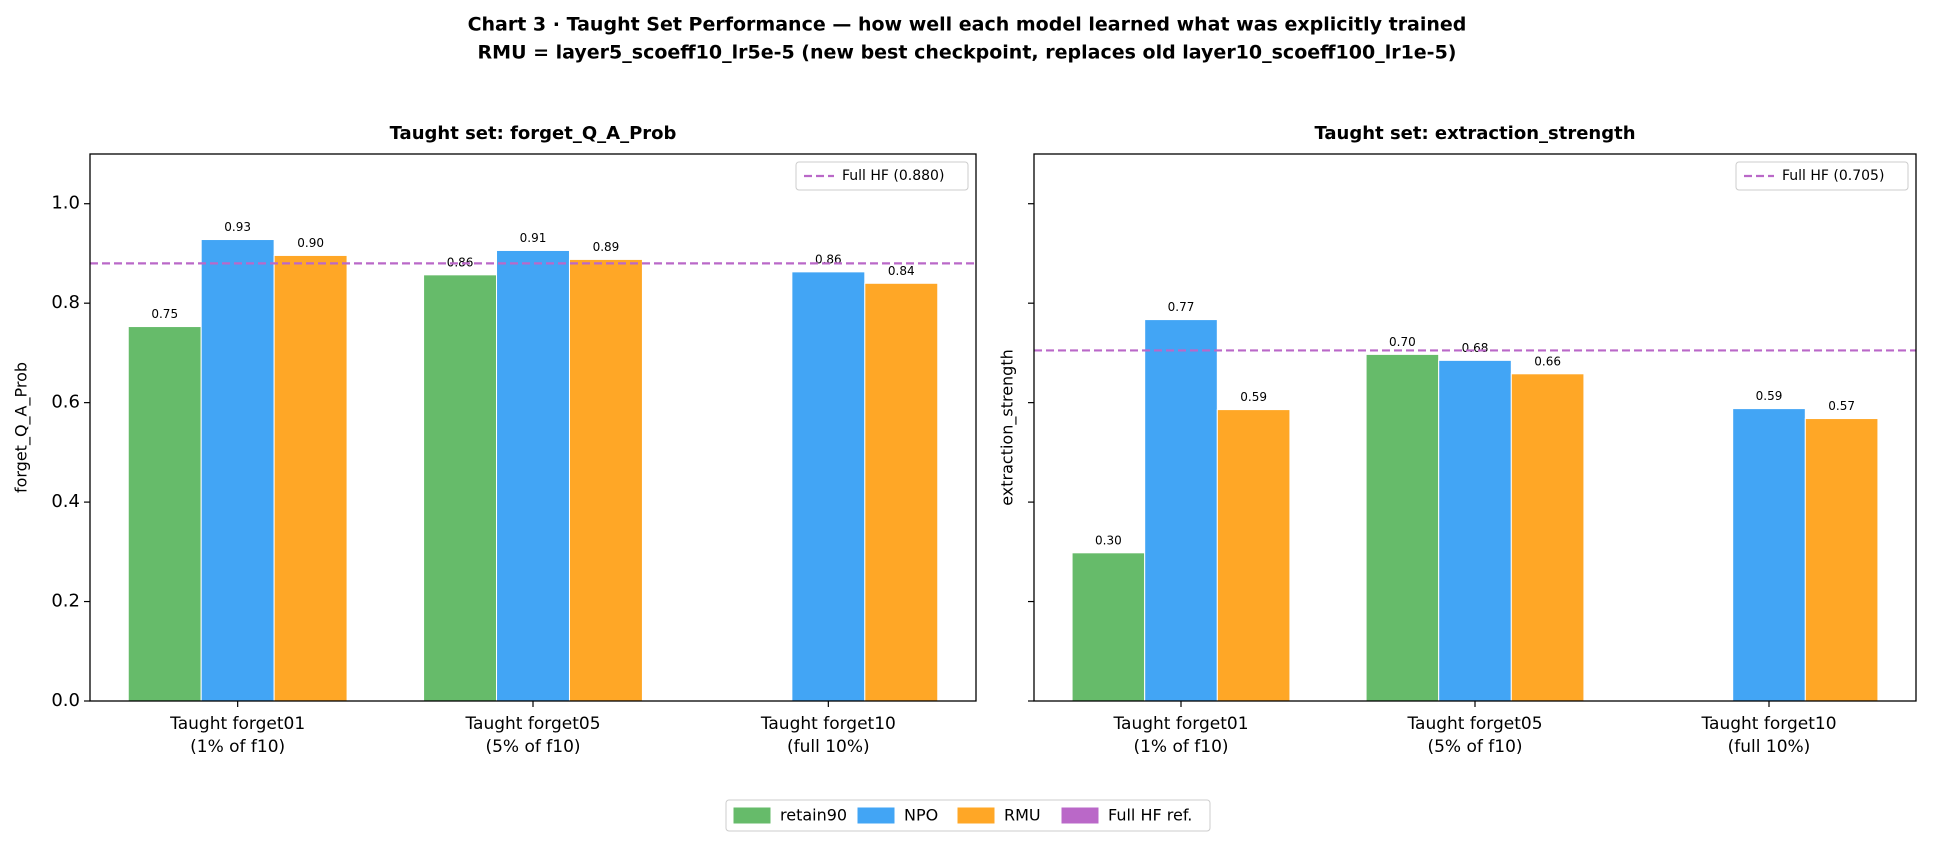  What do you see at coordinates (1833, 176) in the screenshot?
I see `legend-label: Full HF (0.705)` at bounding box center [1833, 176].